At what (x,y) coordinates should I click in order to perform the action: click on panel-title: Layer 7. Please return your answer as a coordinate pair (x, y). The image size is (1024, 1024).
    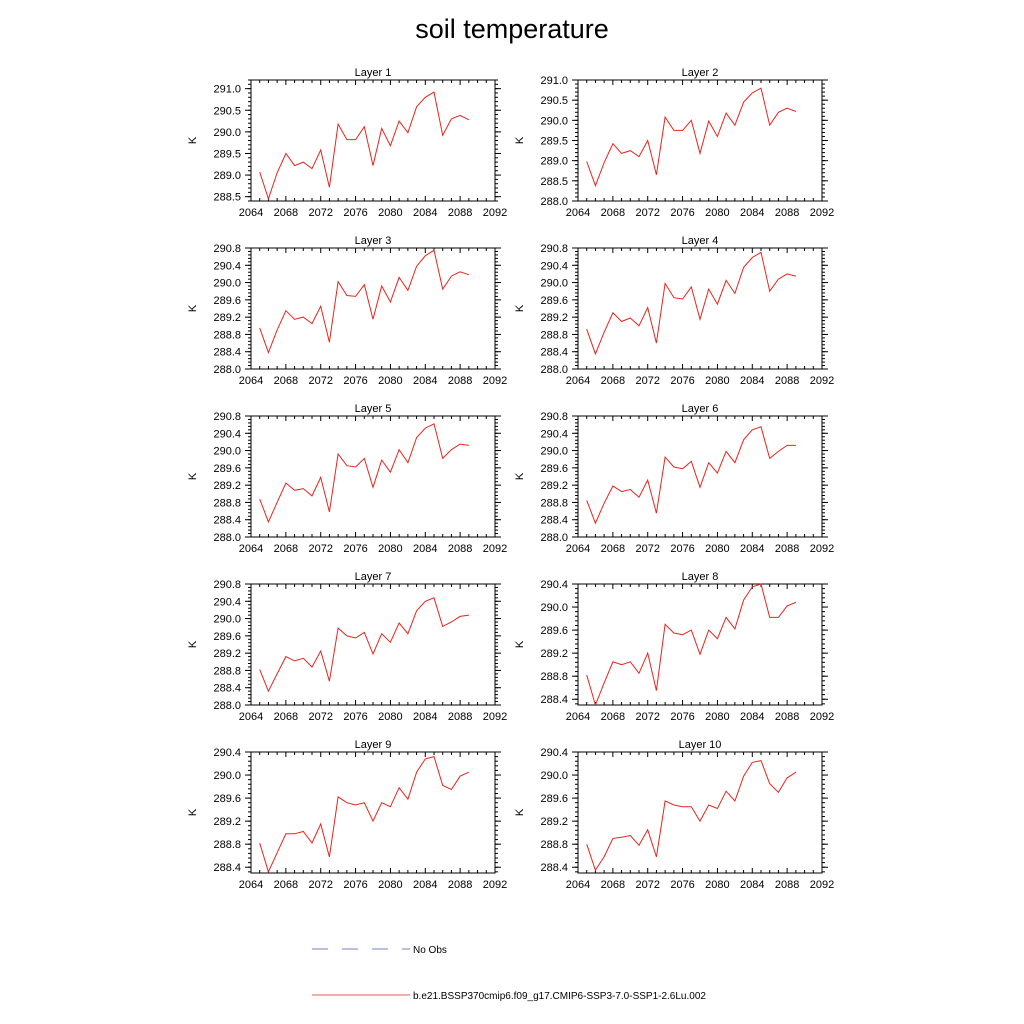
    Looking at the image, I should click on (373, 577).